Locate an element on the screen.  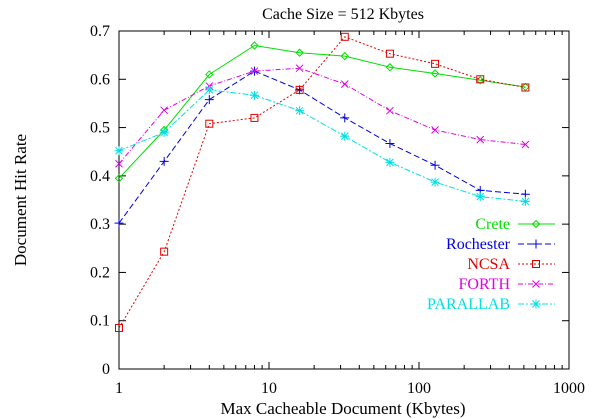
legend-label: Crete is located at coordinates (492, 224).